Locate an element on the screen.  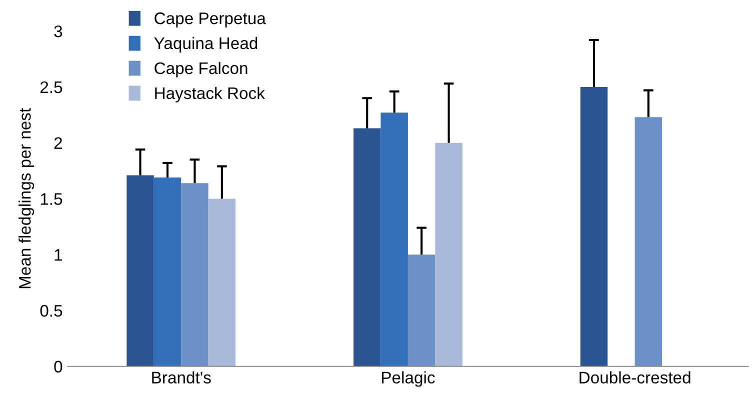
y-tick-label: 3 is located at coordinates (58, 31).